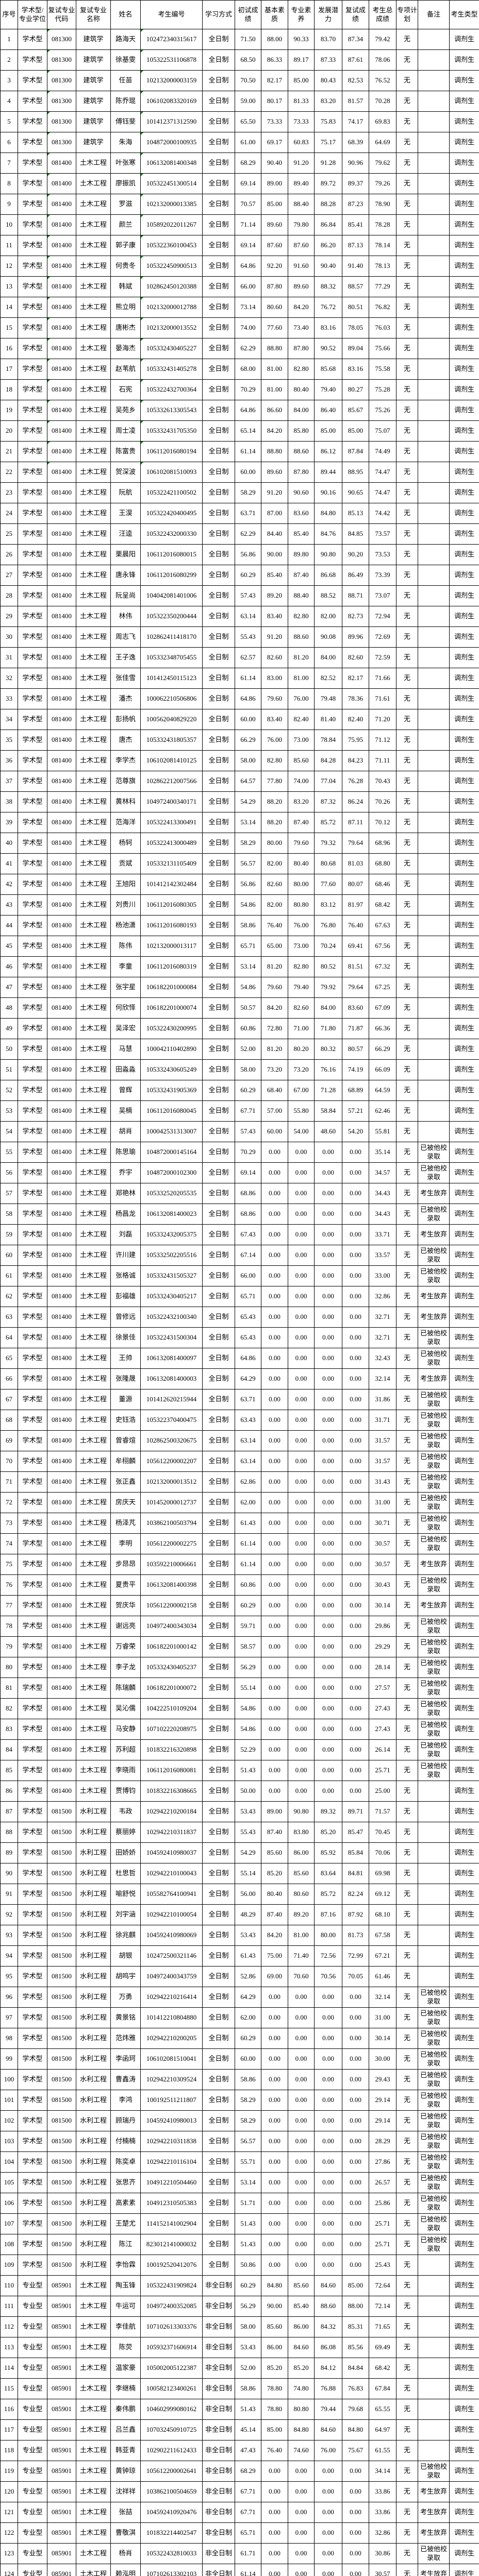 Image resolution: width=479 pixels, height=2576 pixels. I want to click on cell-xuhao: 40, so click(9, 843).